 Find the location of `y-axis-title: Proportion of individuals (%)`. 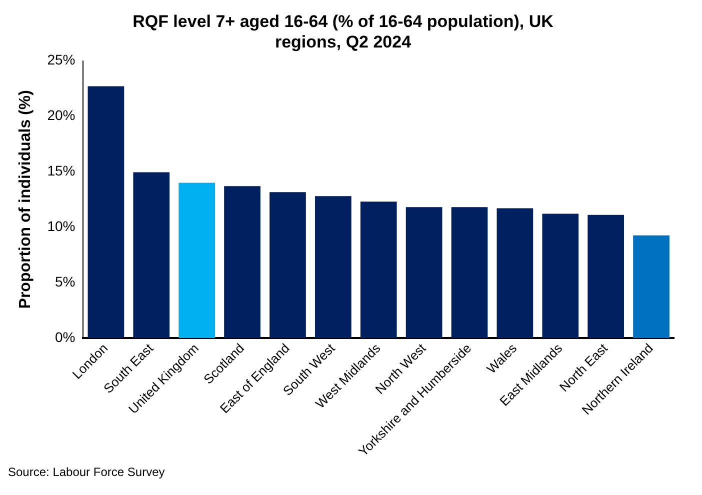

y-axis-title: Proportion of individuals (%) is located at coordinates (25, 199).